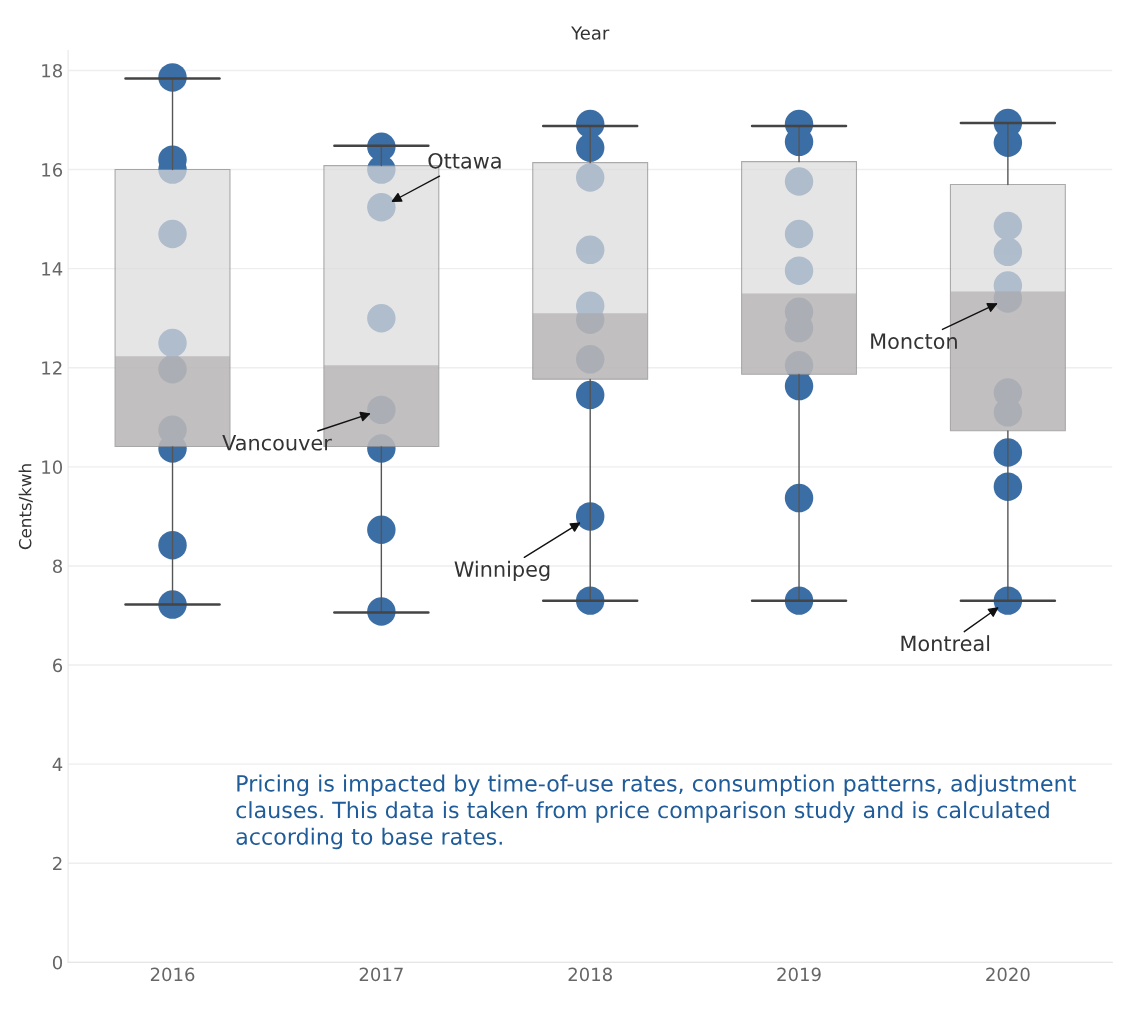  What do you see at coordinates (172, 974) in the screenshot?
I see `x-tick-label: 2016` at bounding box center [172, 974].